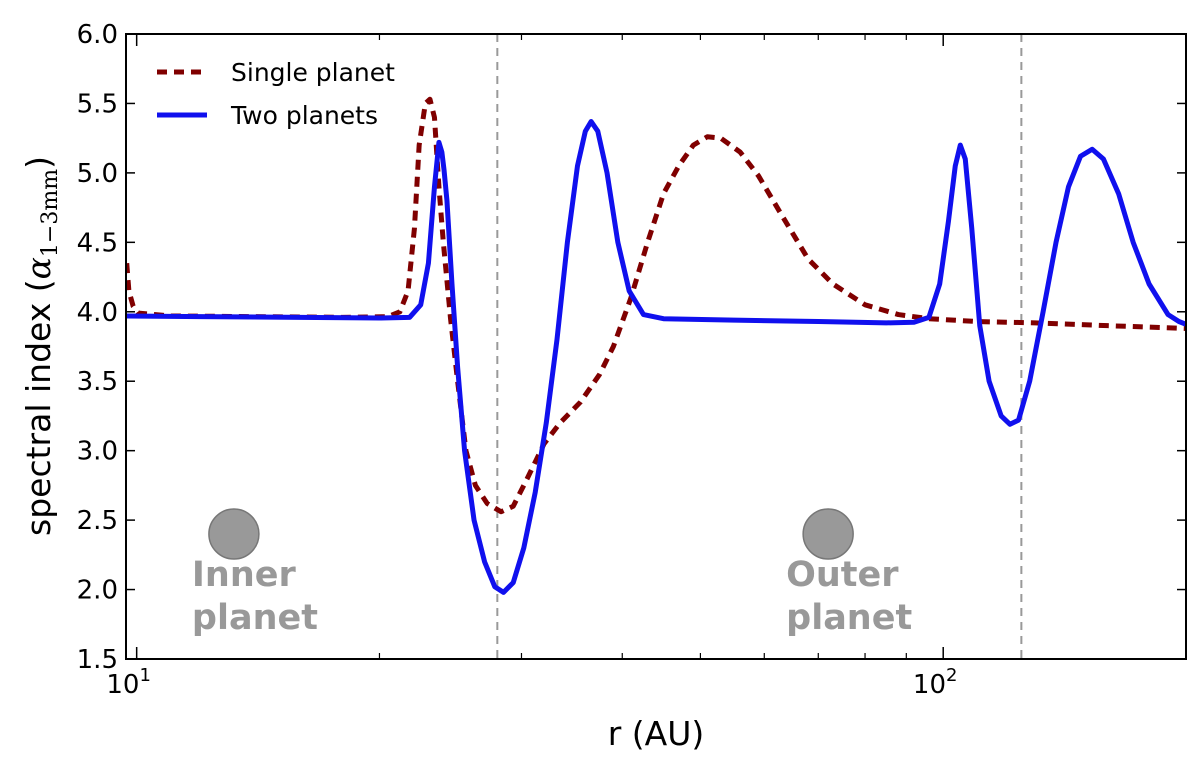  I want to click on y-tick-label: 1.5, so click(97, 660).